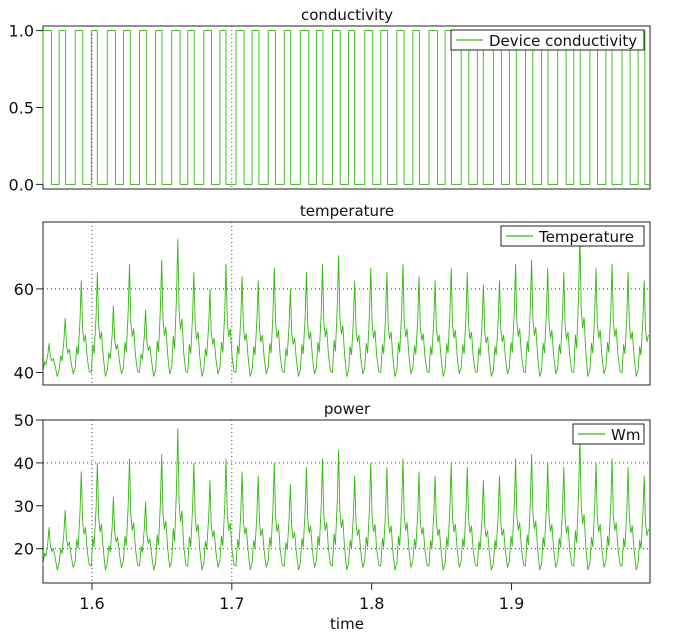 The image size is (678, 633). I want to click on conductivity-y-ticks: 0.0 0.5 1.0, so click(26, 108).